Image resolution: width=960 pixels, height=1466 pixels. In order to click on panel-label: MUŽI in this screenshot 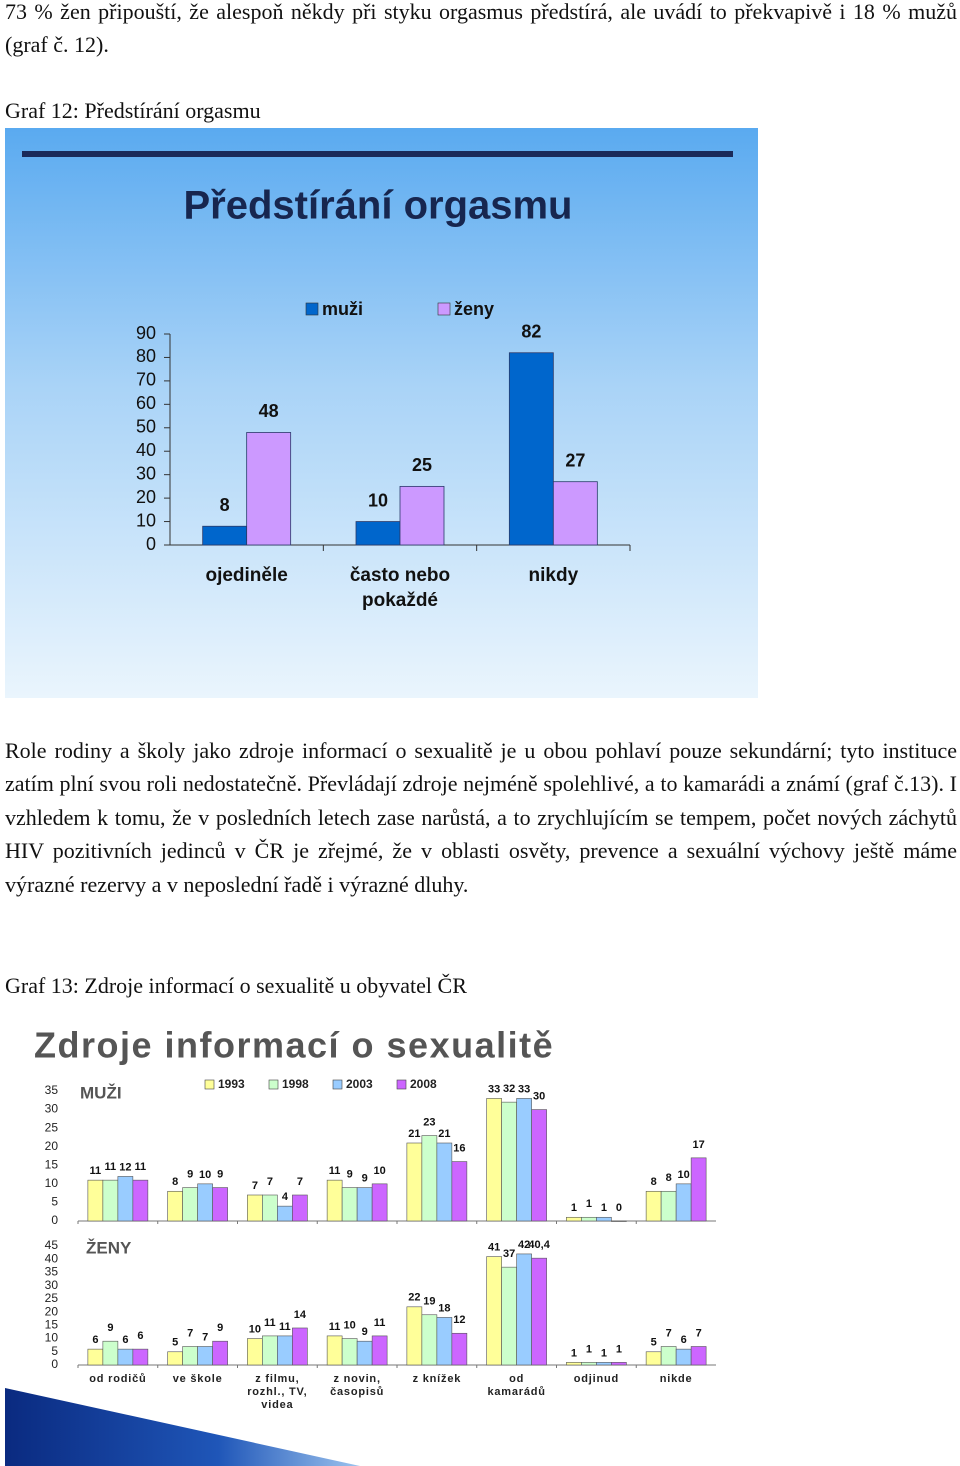, I will do `click(101, 1092)`.